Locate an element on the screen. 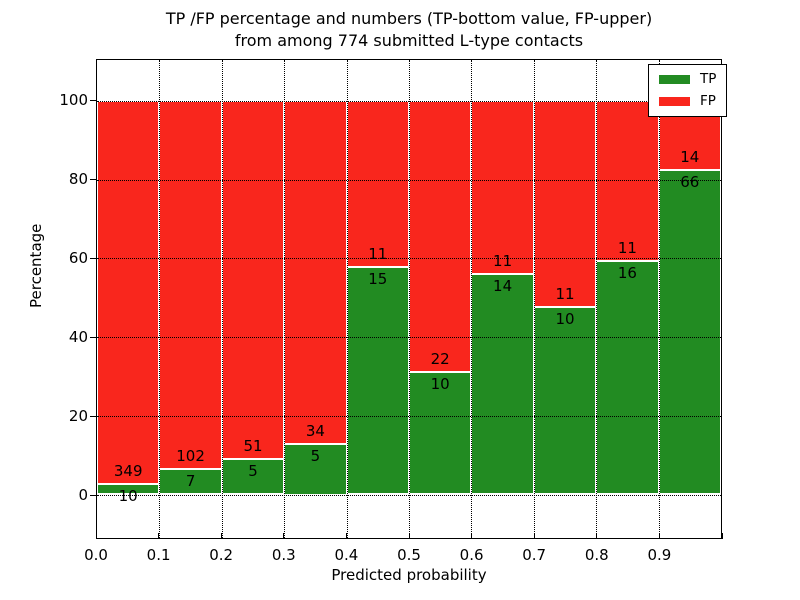 The image size is (800, 600). y-tick-label: 100 is located at coordinates (73, 100).